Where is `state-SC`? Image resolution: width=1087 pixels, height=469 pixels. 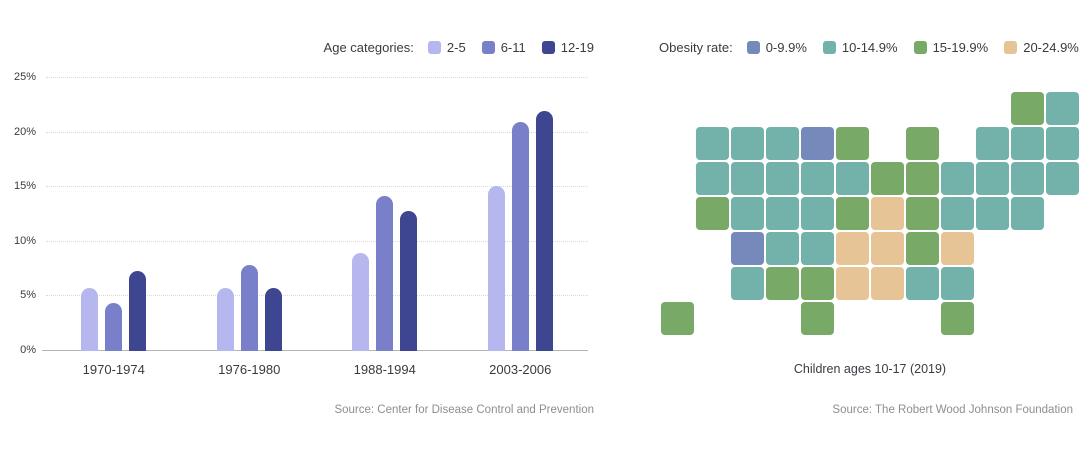
state-SC is located at coordinates (957, 248).